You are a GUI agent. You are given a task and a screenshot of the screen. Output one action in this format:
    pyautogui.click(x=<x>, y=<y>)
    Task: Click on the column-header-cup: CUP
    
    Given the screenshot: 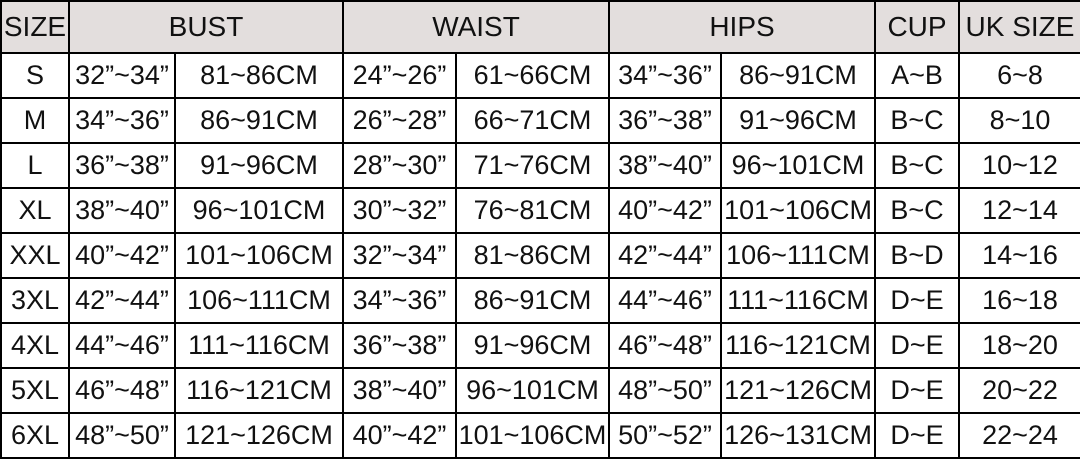 What is the action you would take?
    pyautogui.click(x=917, y=27)
    